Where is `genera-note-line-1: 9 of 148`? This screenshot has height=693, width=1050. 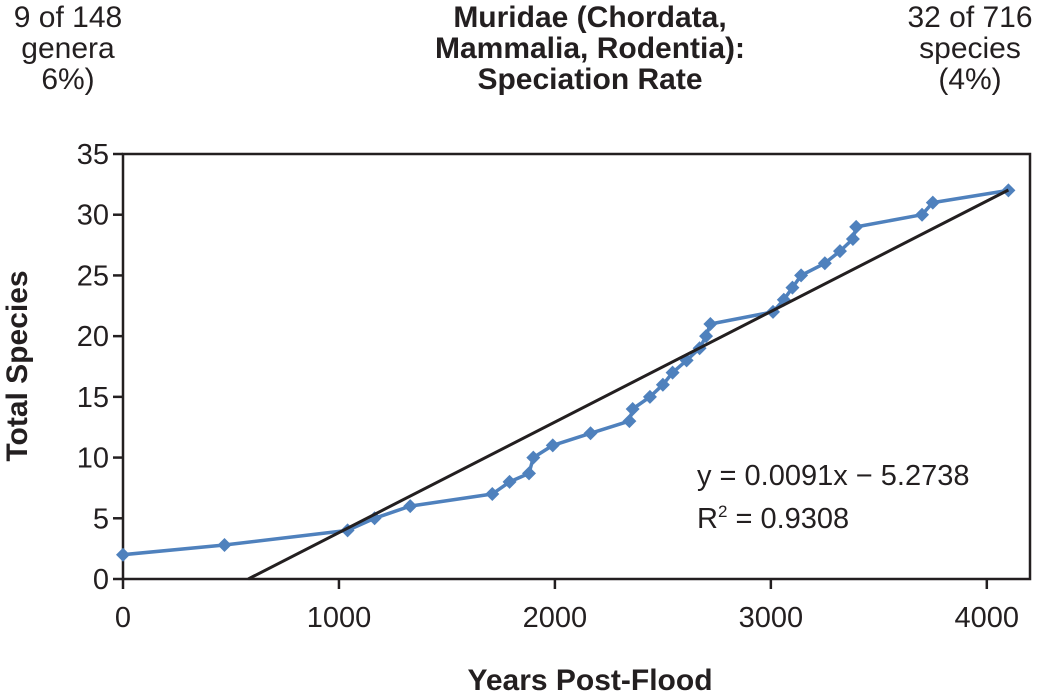 genera-note-line-1: 9 of 148 is located at coordinates (68, 17).